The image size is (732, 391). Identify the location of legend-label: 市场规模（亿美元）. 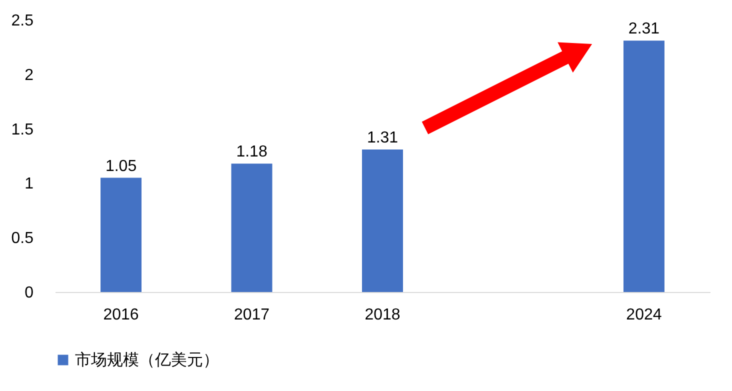
(147, 360).